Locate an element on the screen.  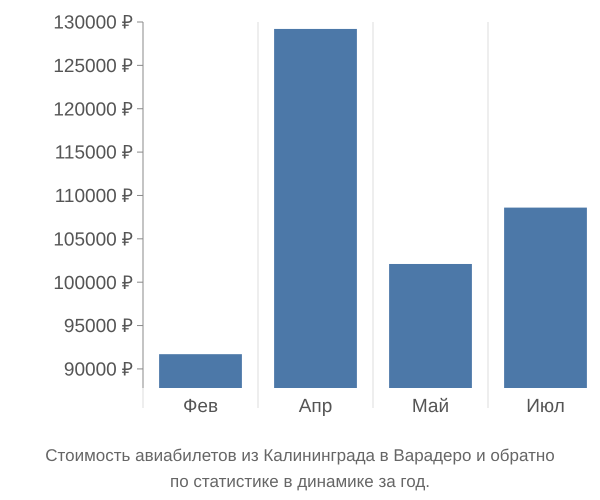
x-tick-label: Май is located at coordinates (431, 406).